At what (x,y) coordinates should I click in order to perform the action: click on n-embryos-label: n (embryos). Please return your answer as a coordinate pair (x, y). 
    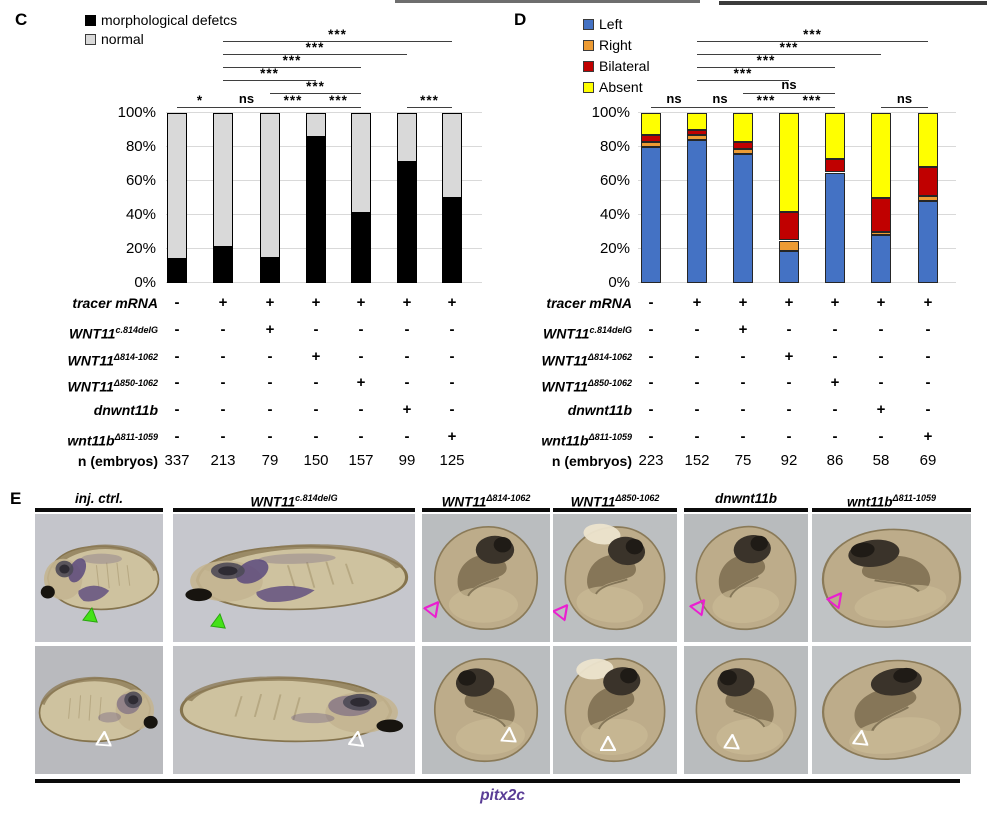
    Looking at the image, I should click on (591, 461).